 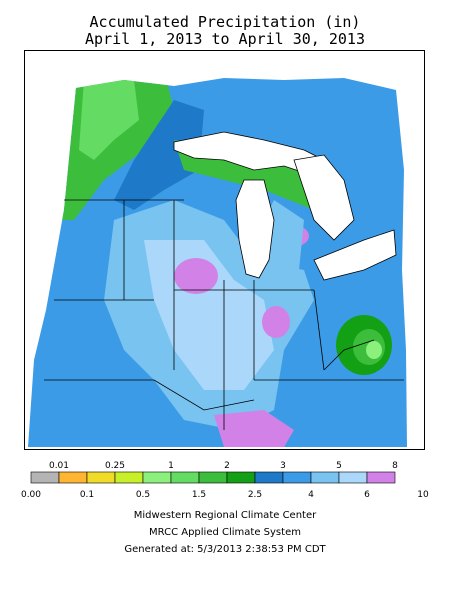 What do you see at coordinates (87, 495) in the screenshot?
I see `legend-bottom-label: 0.1` at bounding box center [87, 495].